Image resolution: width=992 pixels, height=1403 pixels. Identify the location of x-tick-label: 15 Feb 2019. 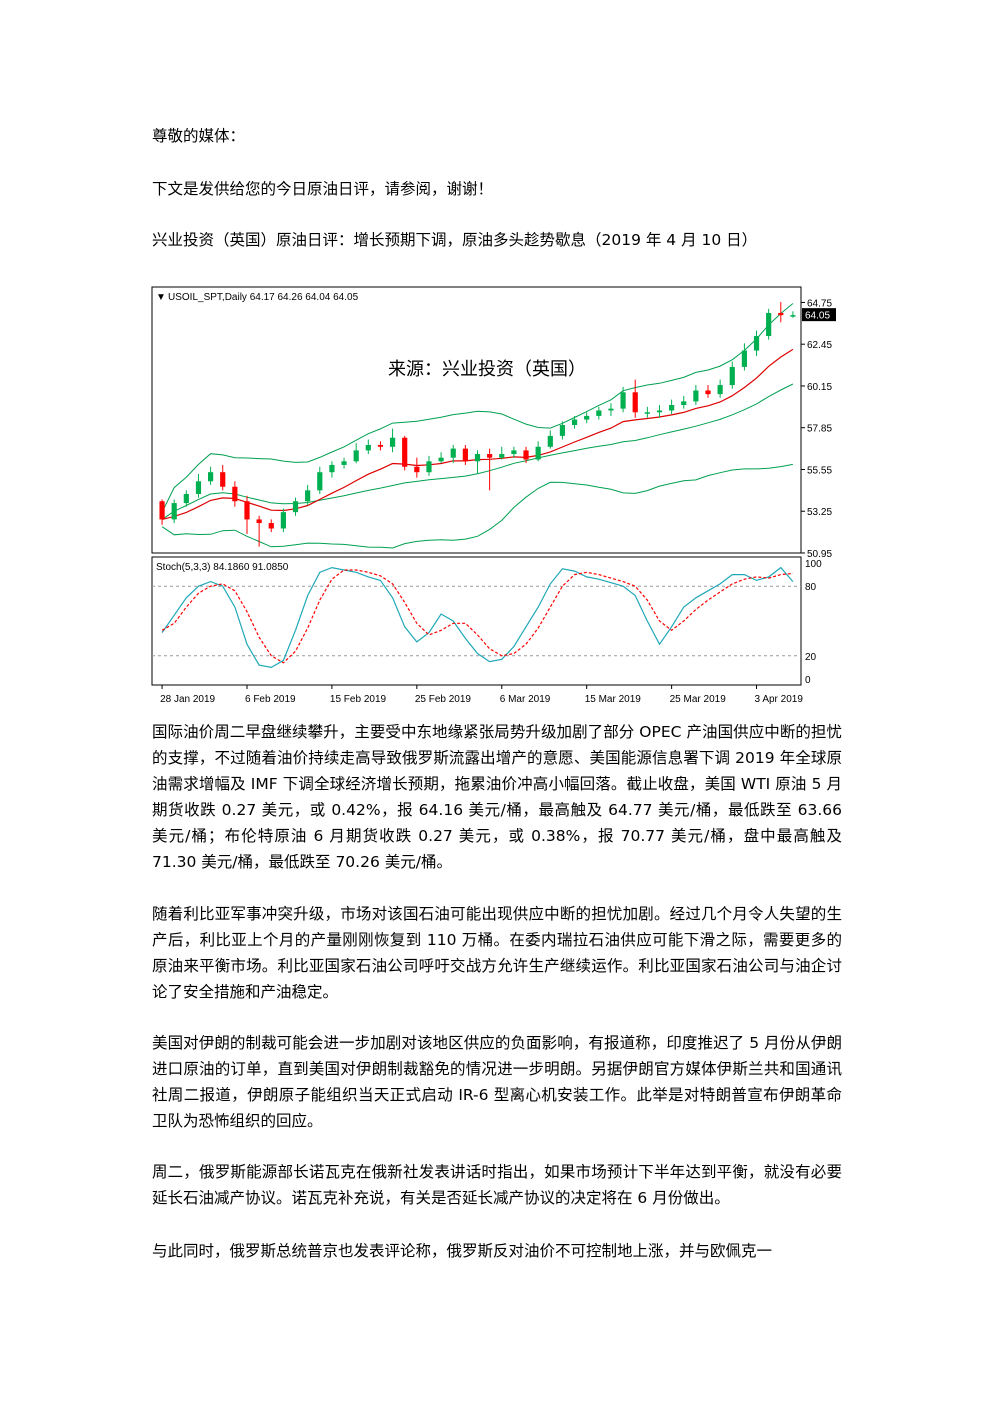
(358, 699).